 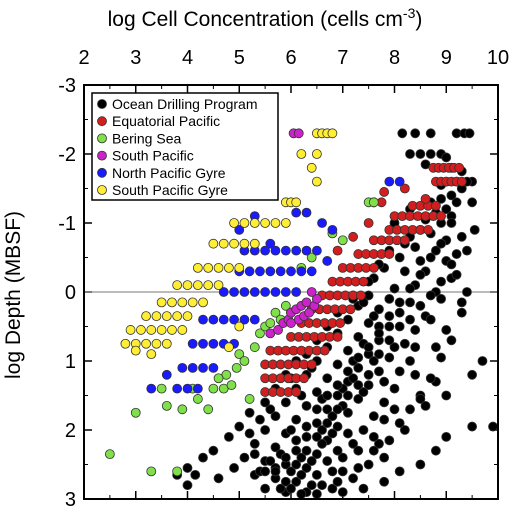 I want to click on x-tick-label: 4, so click(x=187, y=58).